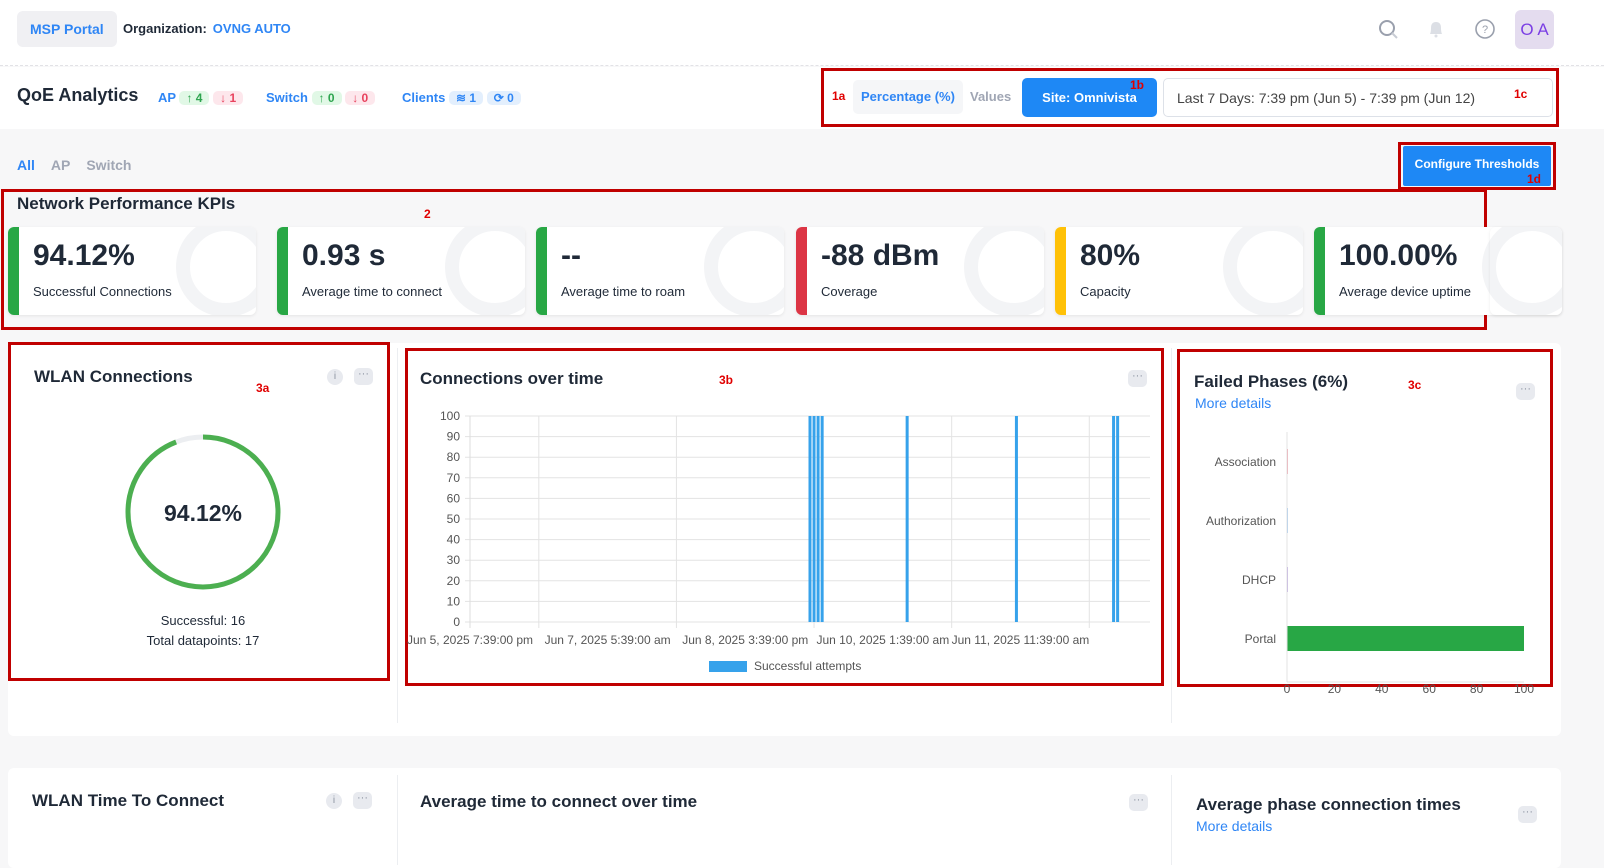 The image size is (1604, 868). Describe the element at coordinates (1436, 30) in the screenshot. I see `bell-icon` at that location.